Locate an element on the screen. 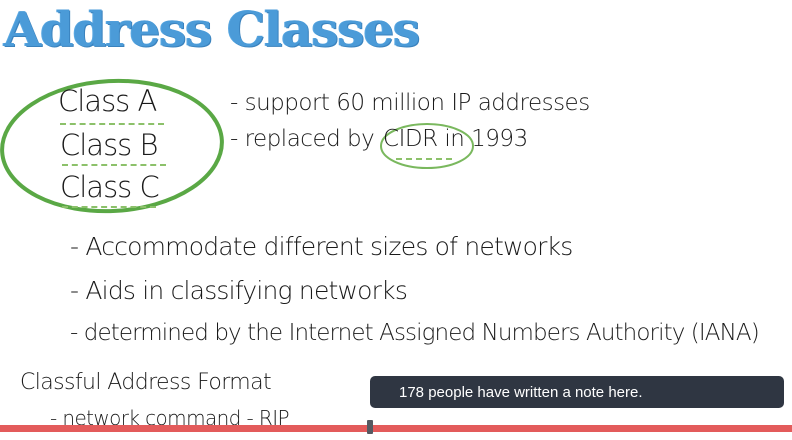 The width and height of the screenshot is (792, 440). class-b-underline is located at coordinates (114, 165).